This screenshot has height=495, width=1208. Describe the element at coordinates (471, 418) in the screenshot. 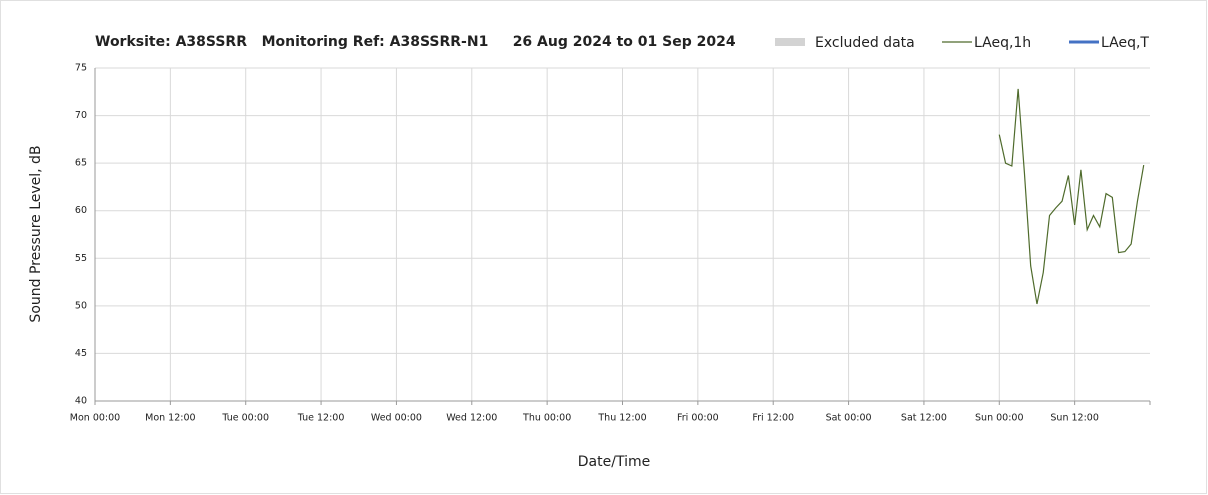

I see `x-tick-label: Wed 12:00` at that location.